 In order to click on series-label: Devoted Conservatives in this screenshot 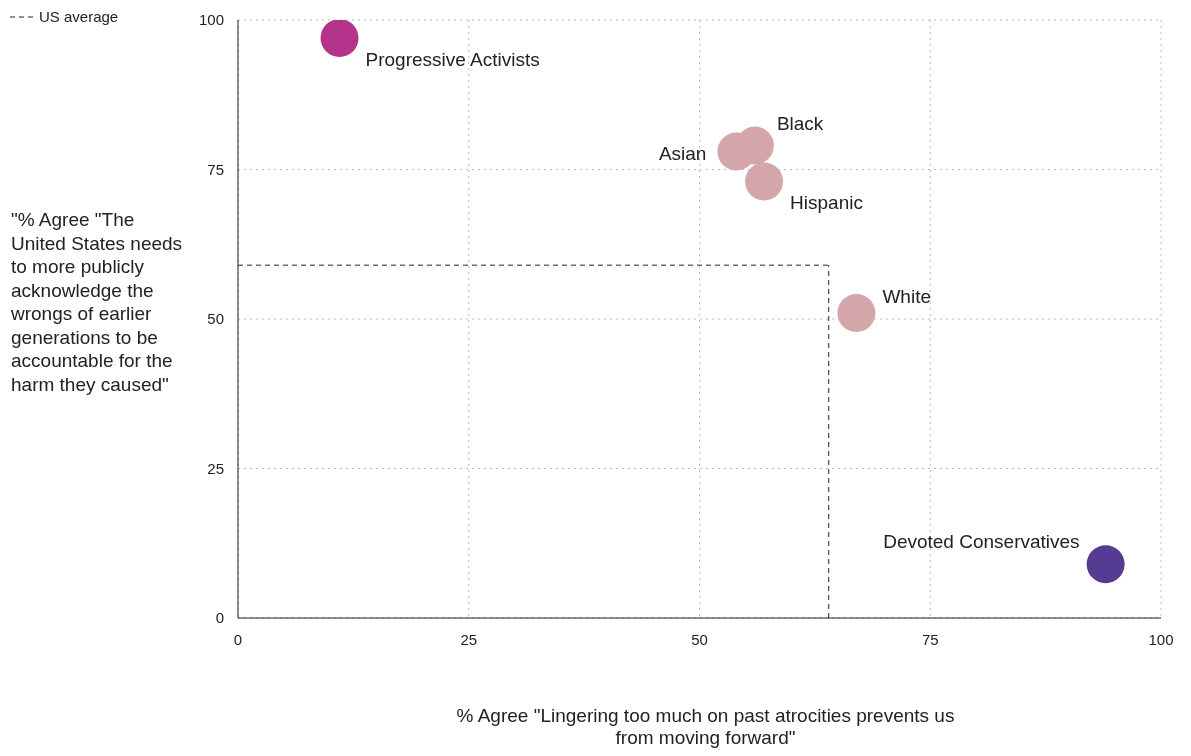, I will do `click(981, 542)`.